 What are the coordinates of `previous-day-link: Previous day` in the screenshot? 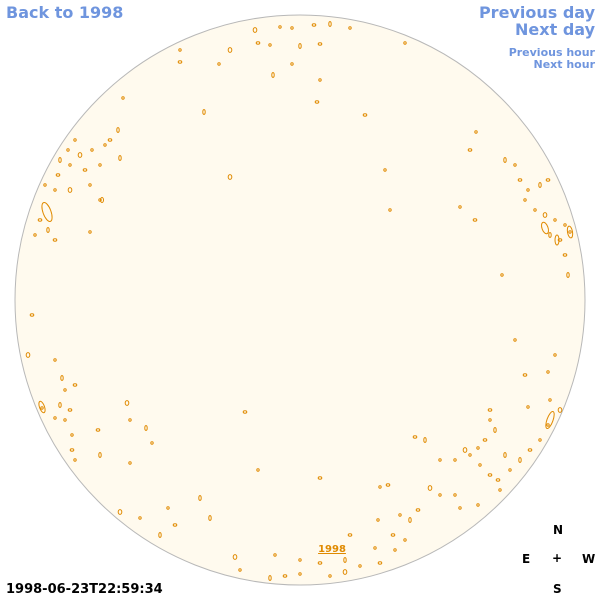 It's located at (536, 12).